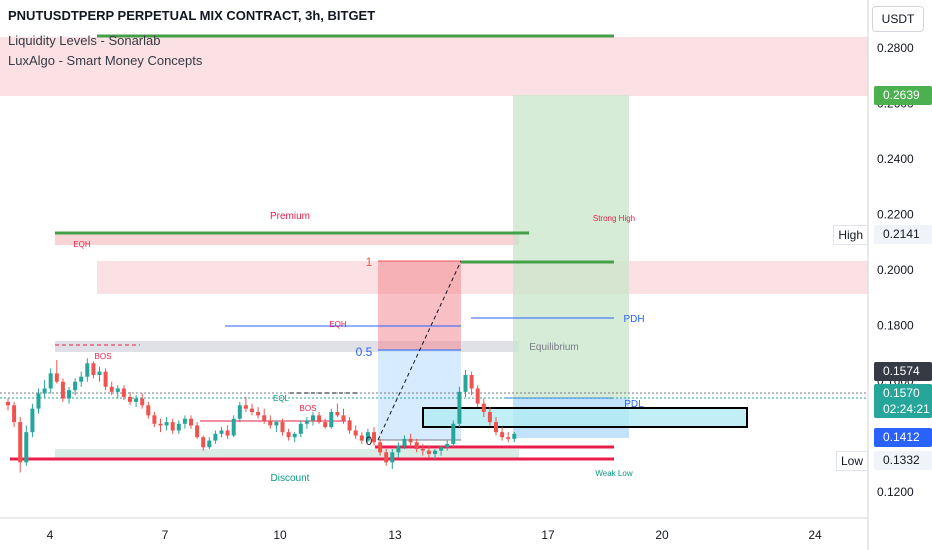  Describe the element at coordinates (553, 347) in the screenshot. I see `equilibrium-label: Equilibrium` at that location.